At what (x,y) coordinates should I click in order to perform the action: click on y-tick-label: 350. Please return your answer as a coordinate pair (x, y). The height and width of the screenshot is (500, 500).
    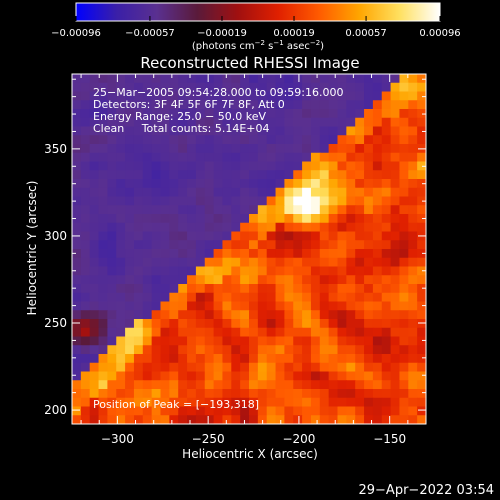
    Looking at the image, I should click on (55, 149).